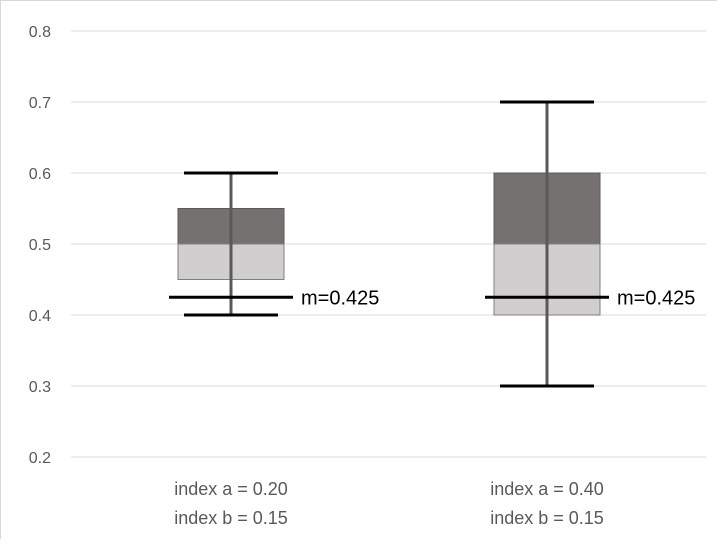 Image resolution: width=717 pixels, height=545 pixels. What do you see at coordinates (547, 489) in the screenshot?
I see `category-label: index a = 0.40` at bounding box center [547, 489].